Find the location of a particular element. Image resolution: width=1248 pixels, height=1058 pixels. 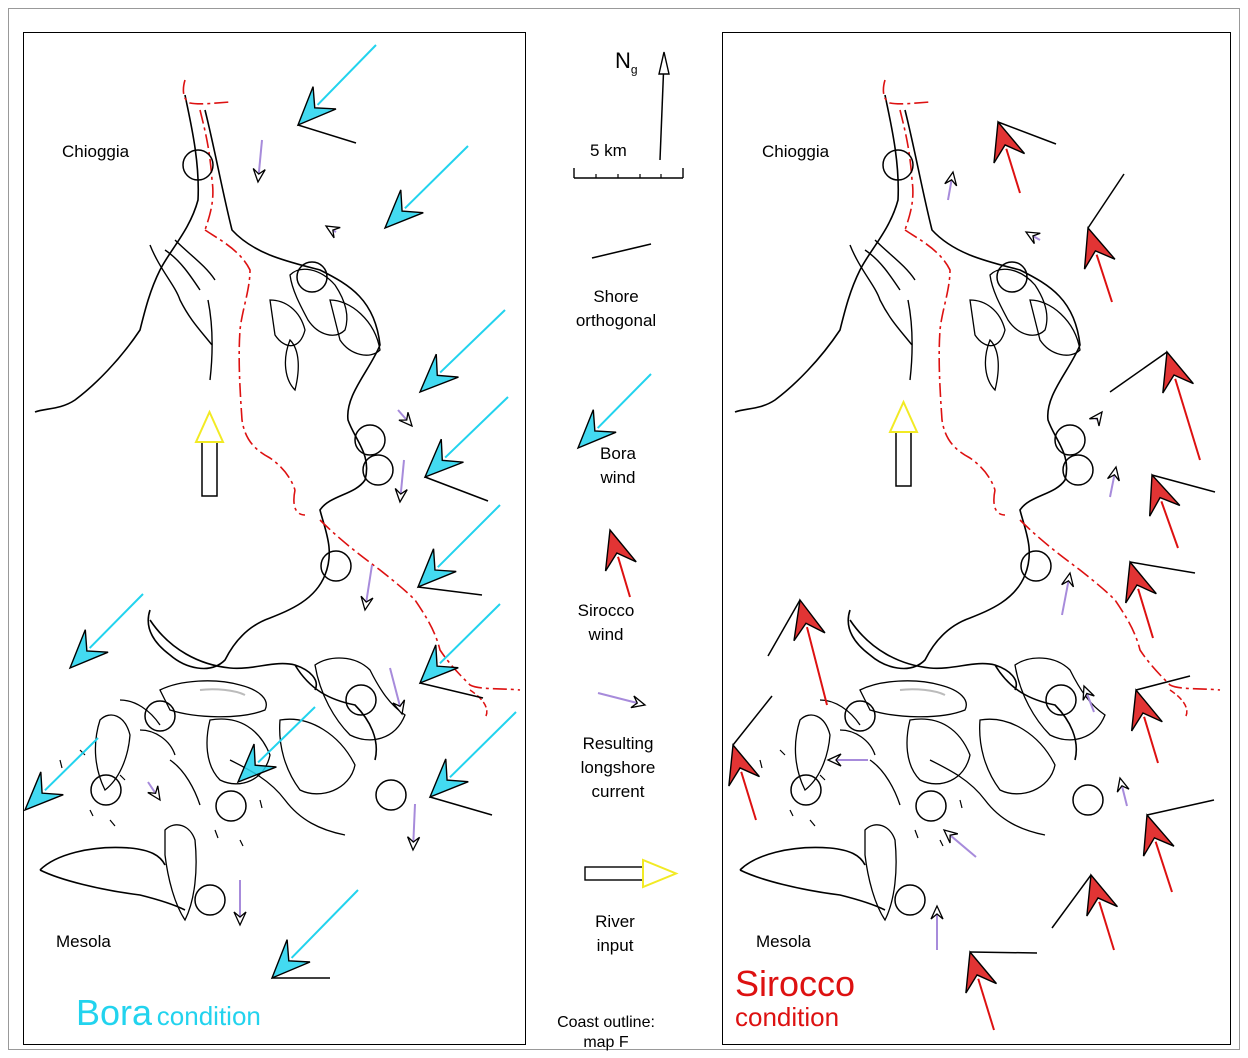

legend-sirocco-wind-icon is located at coordinates (620, 563).